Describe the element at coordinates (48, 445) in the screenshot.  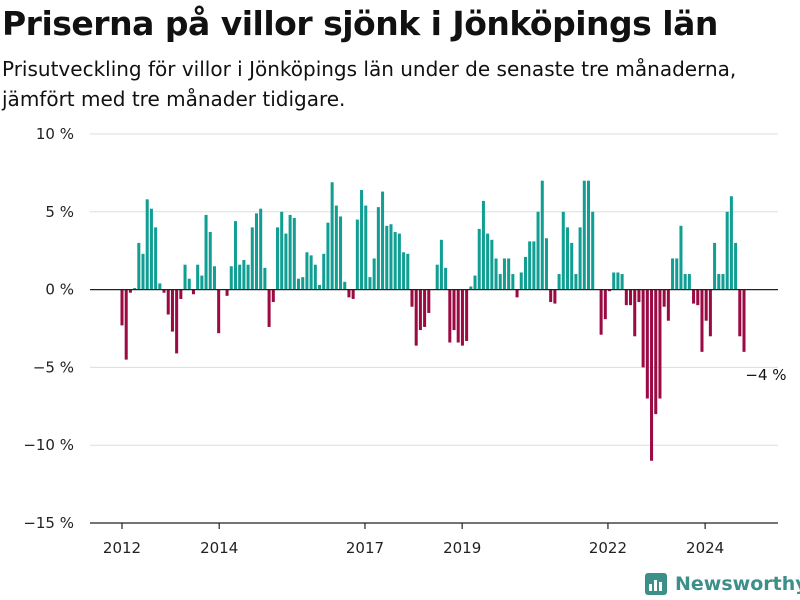
I see `y-tick-label: −10 %` at that location.